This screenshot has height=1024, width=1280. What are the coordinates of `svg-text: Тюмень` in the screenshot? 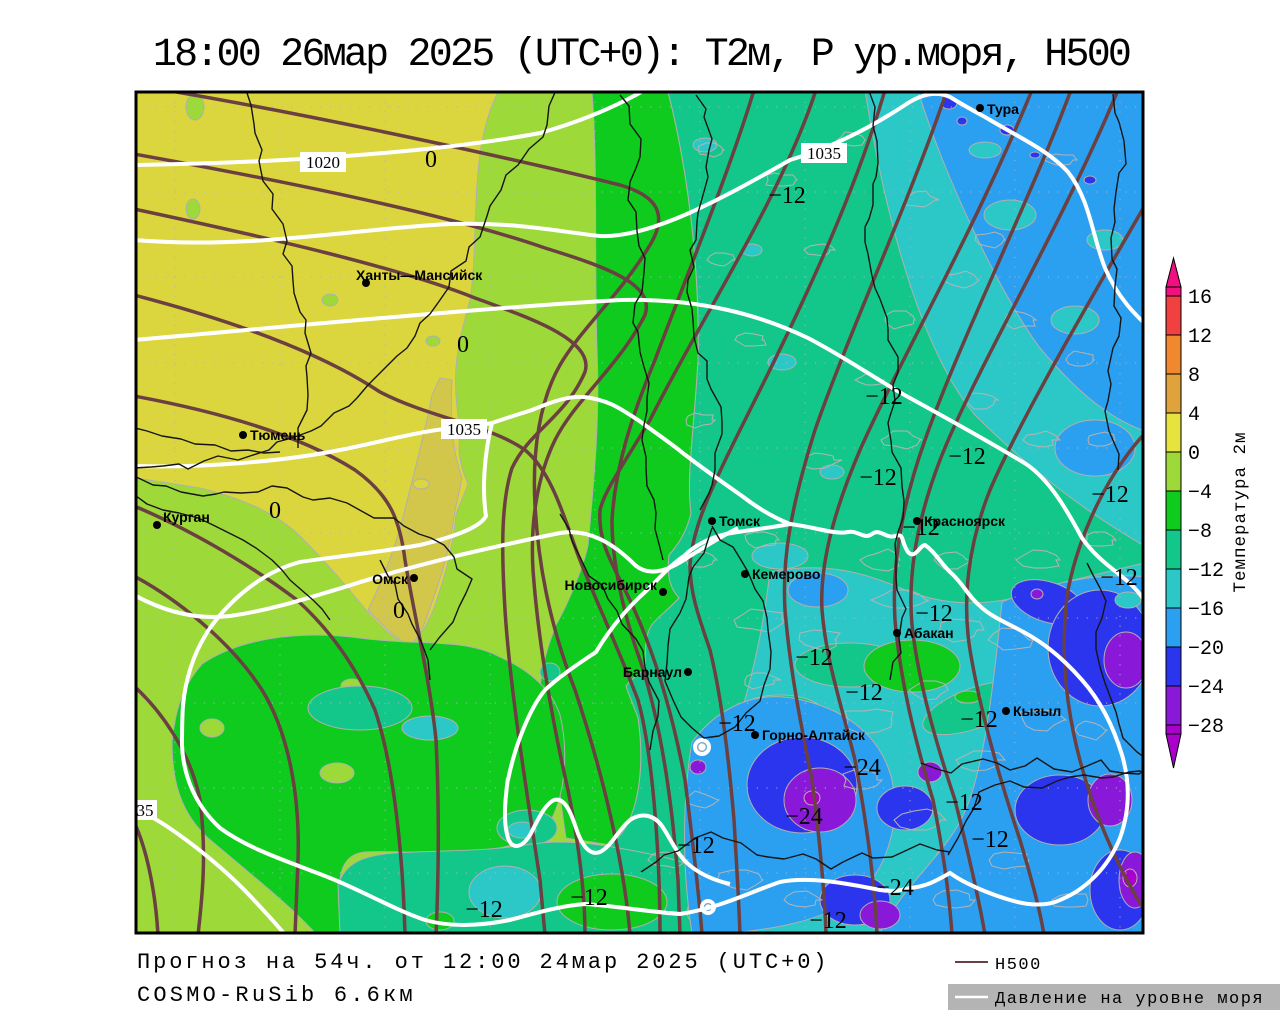 It's located at (278, 435).